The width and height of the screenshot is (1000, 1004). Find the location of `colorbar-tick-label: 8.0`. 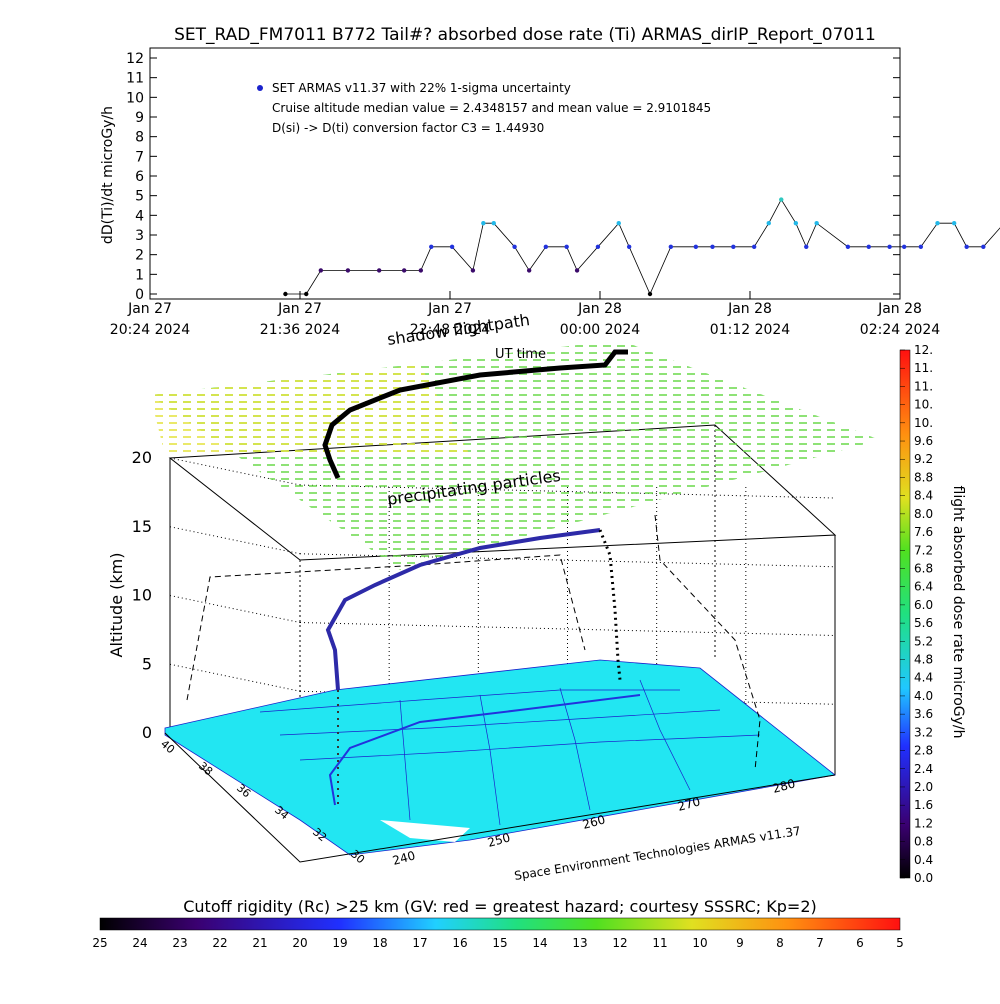

colorbar-tick-label: 8.0 is located at coordinates (923, 514).